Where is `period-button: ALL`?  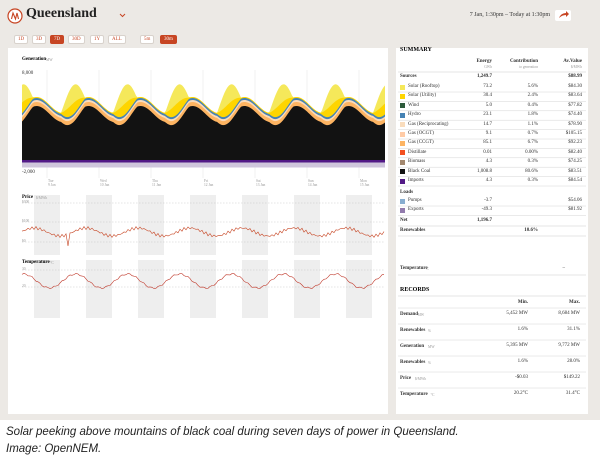 period-button: ALL is located at coordinates (117, 39).